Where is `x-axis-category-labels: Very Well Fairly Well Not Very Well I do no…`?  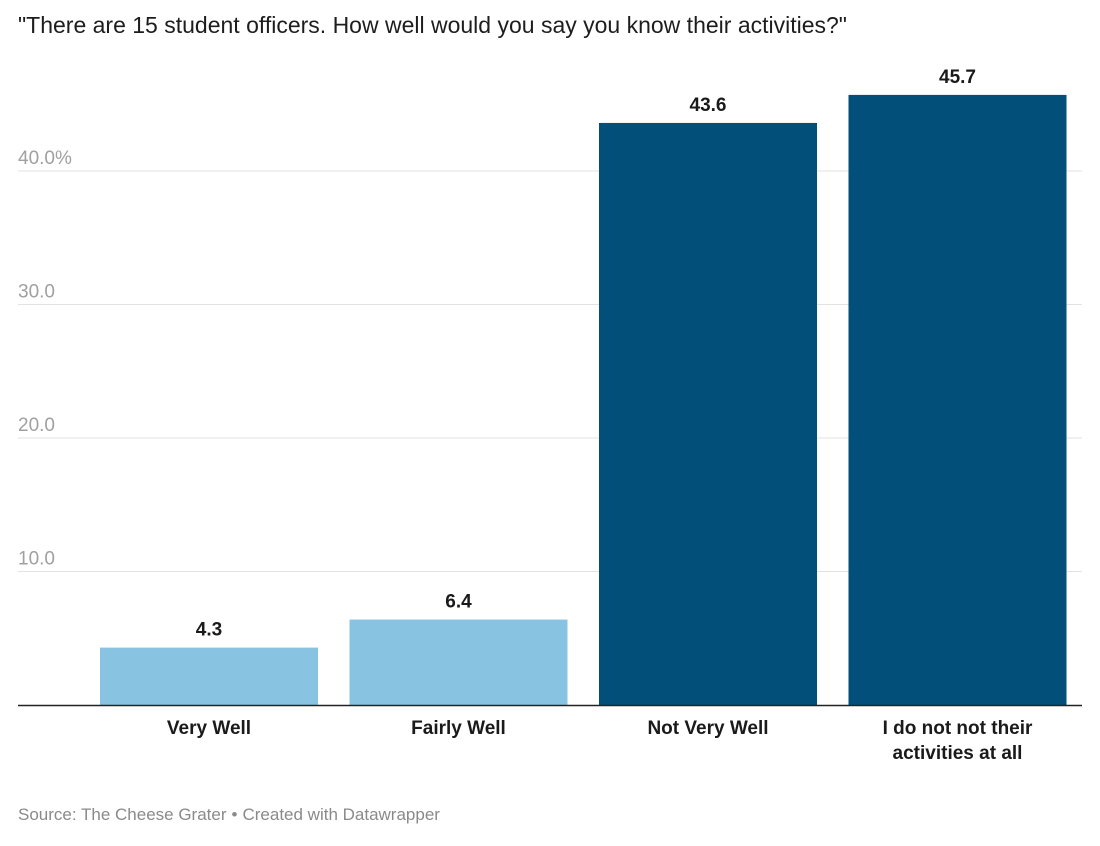
x-axis-category-labels: Very Well Fairly Well Not Very Well I do no… is located at coordinates (600, 741).